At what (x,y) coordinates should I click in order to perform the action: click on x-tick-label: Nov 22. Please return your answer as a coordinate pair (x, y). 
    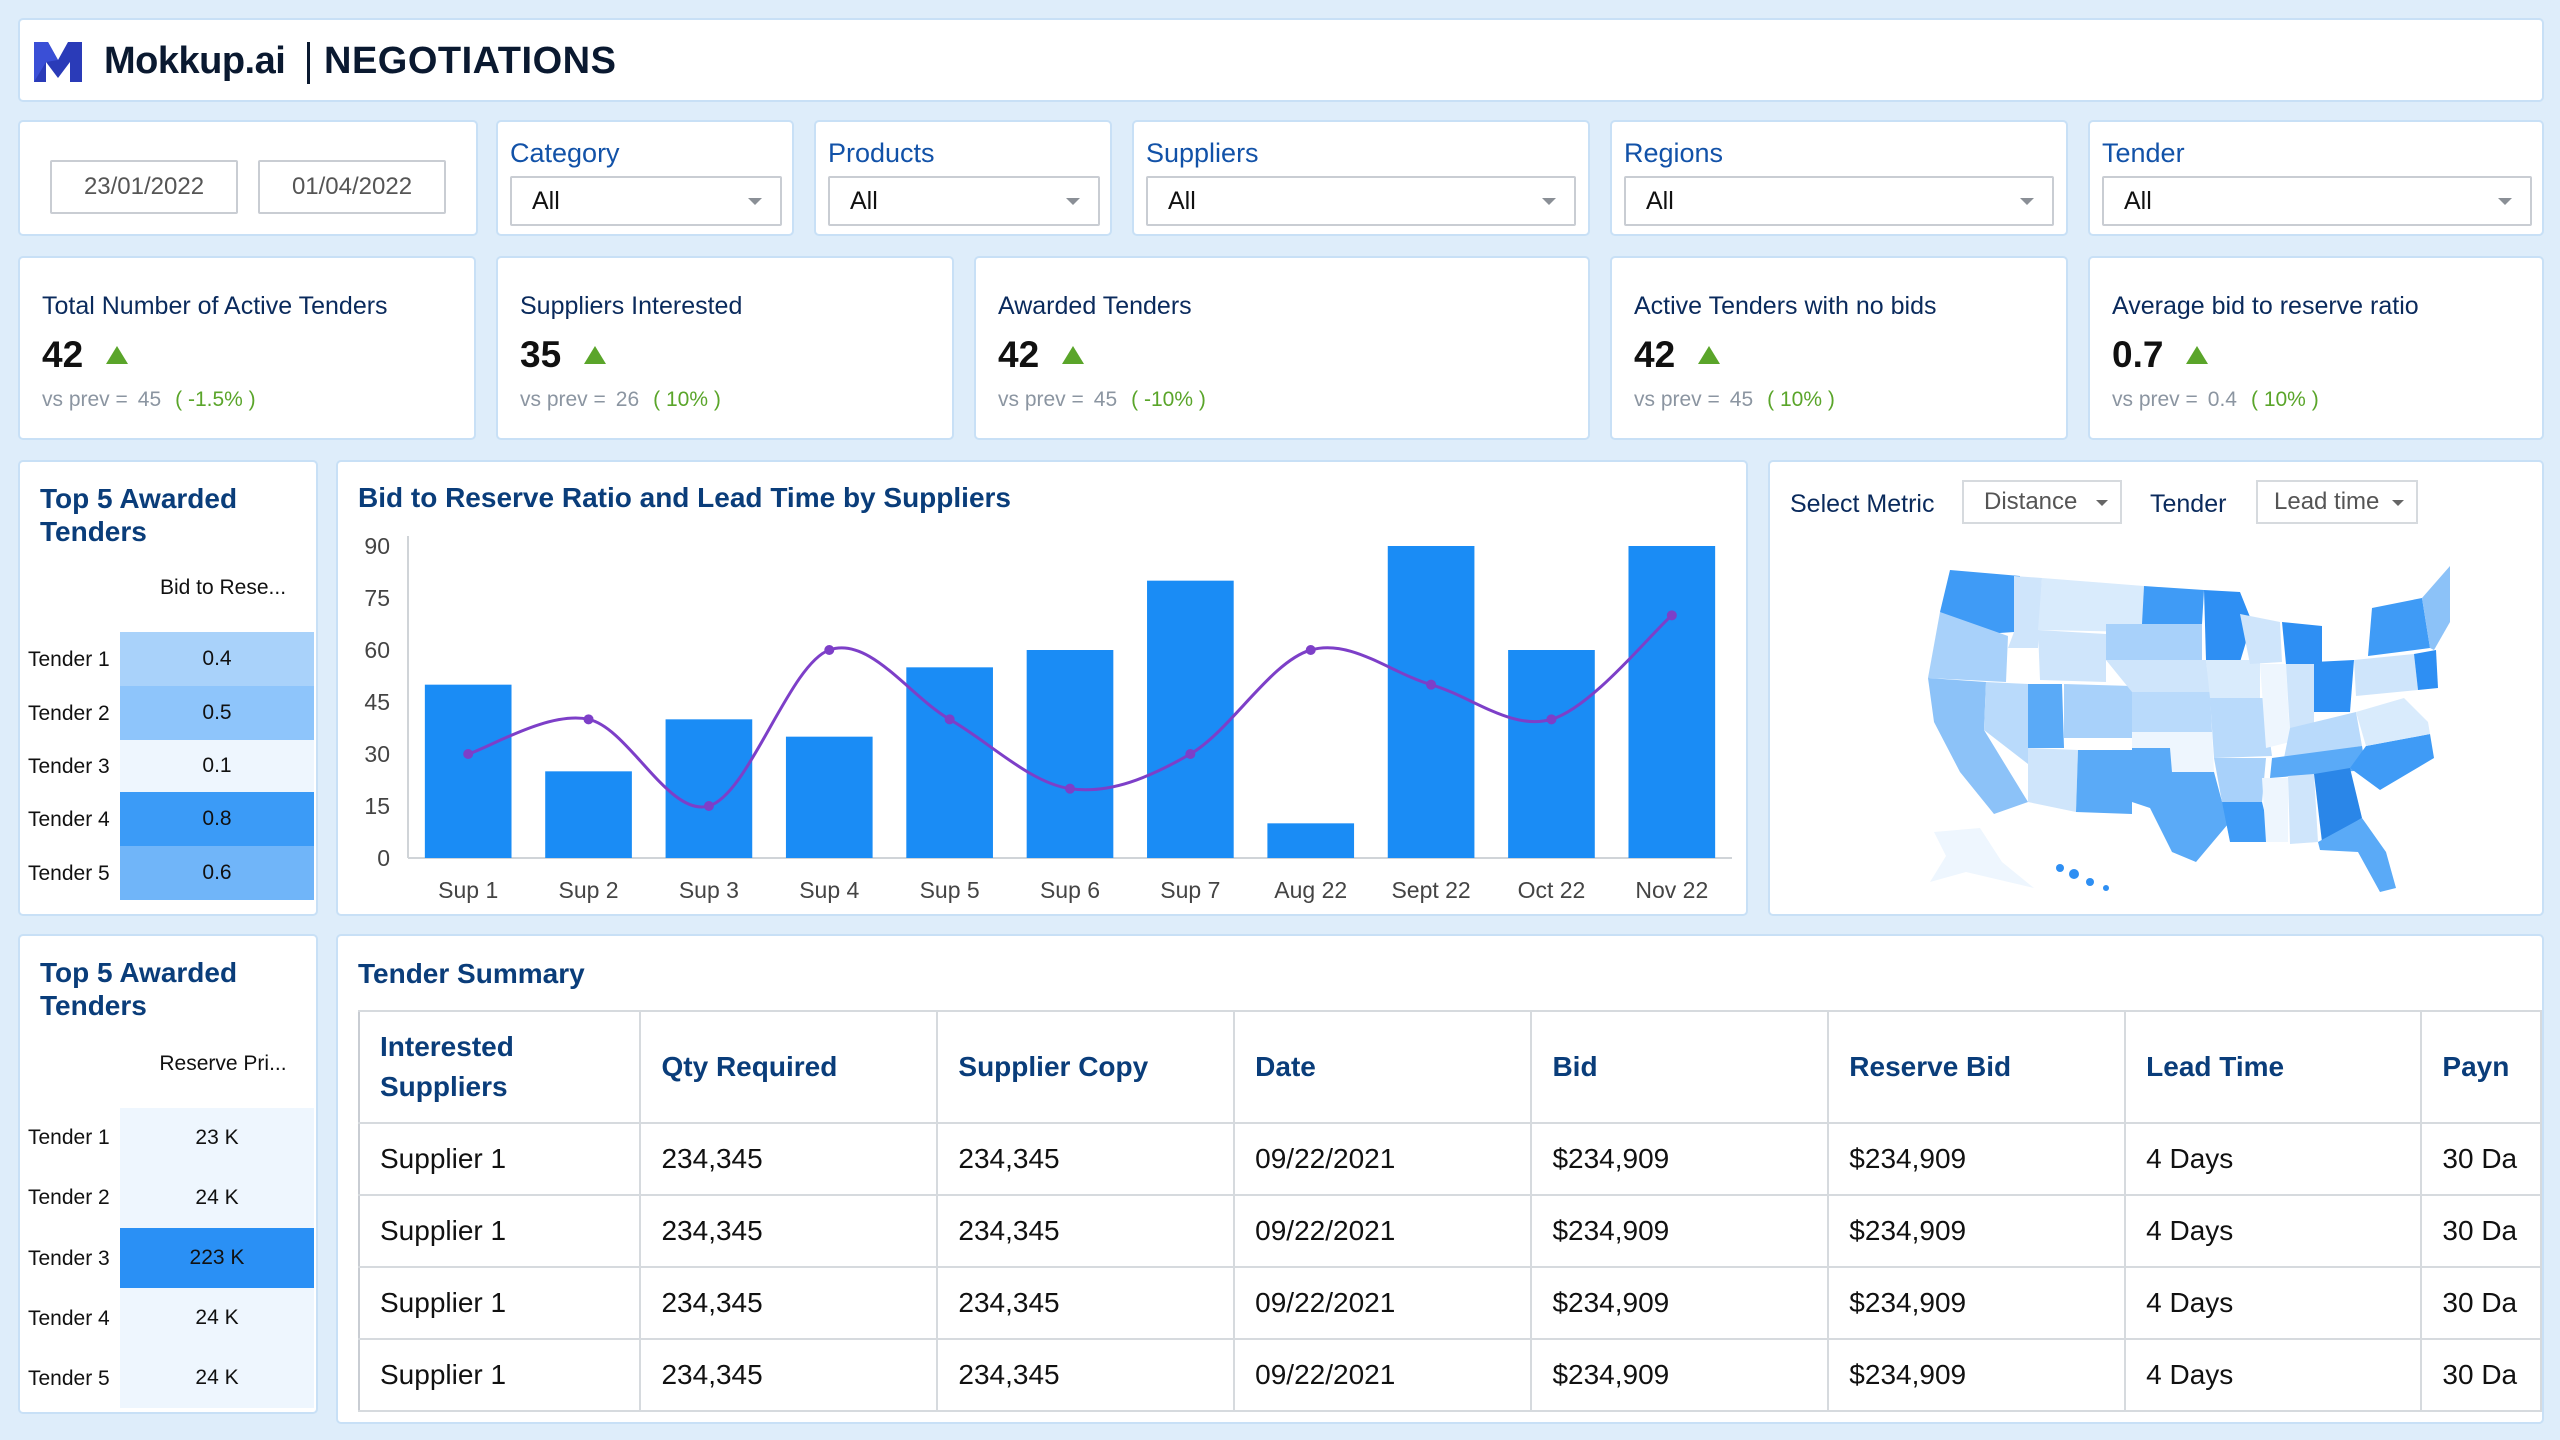
    Looking at the image, I should click on (1671, 890).